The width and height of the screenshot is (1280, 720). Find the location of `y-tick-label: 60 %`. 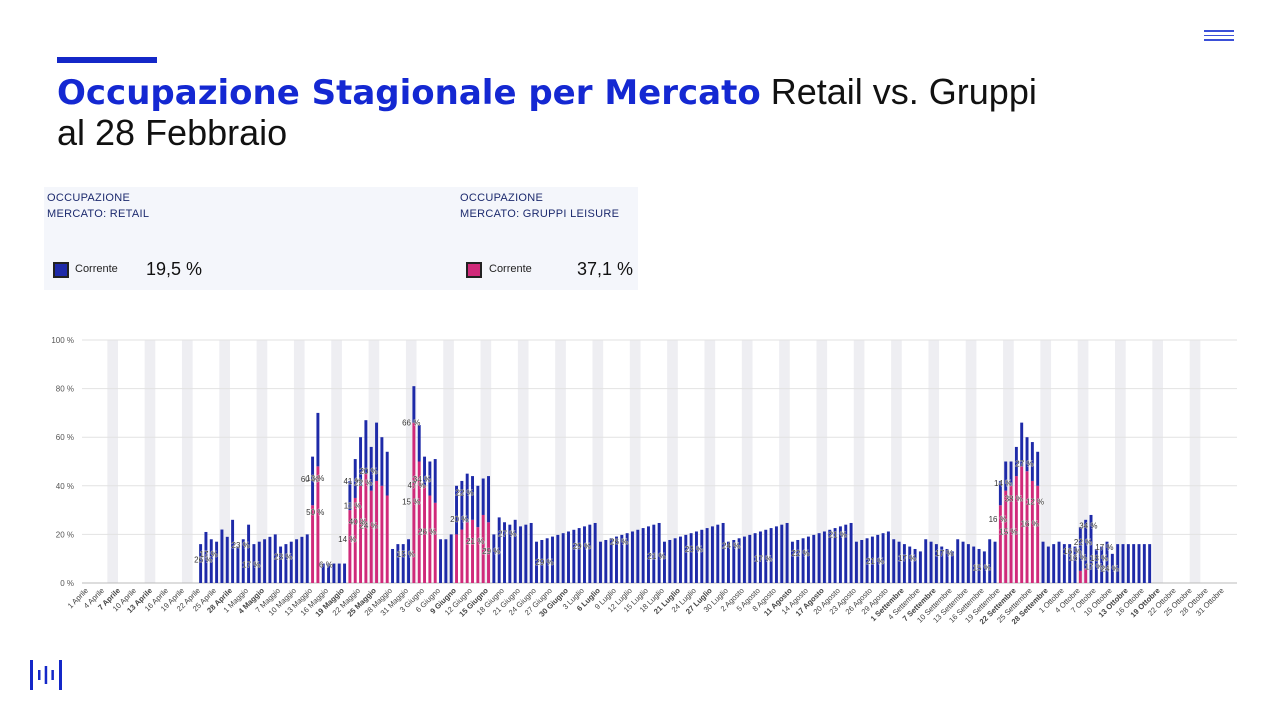

y-tick-label: 60 % is located at coordinates (65, 437).